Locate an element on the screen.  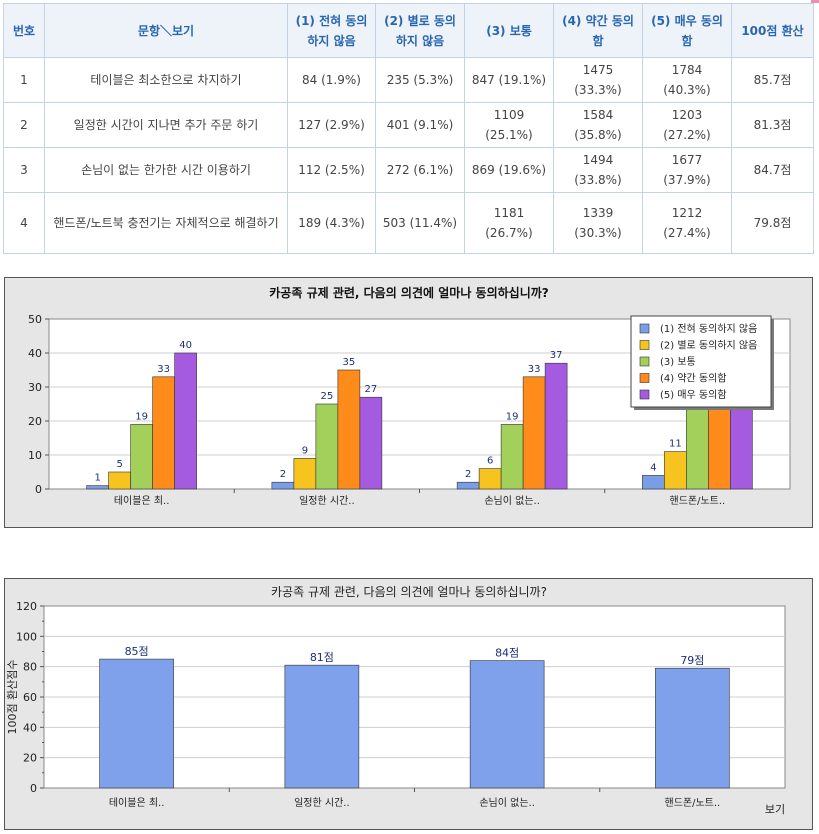
legend-label: (3) 보통 is located at coordinates (678, 362).